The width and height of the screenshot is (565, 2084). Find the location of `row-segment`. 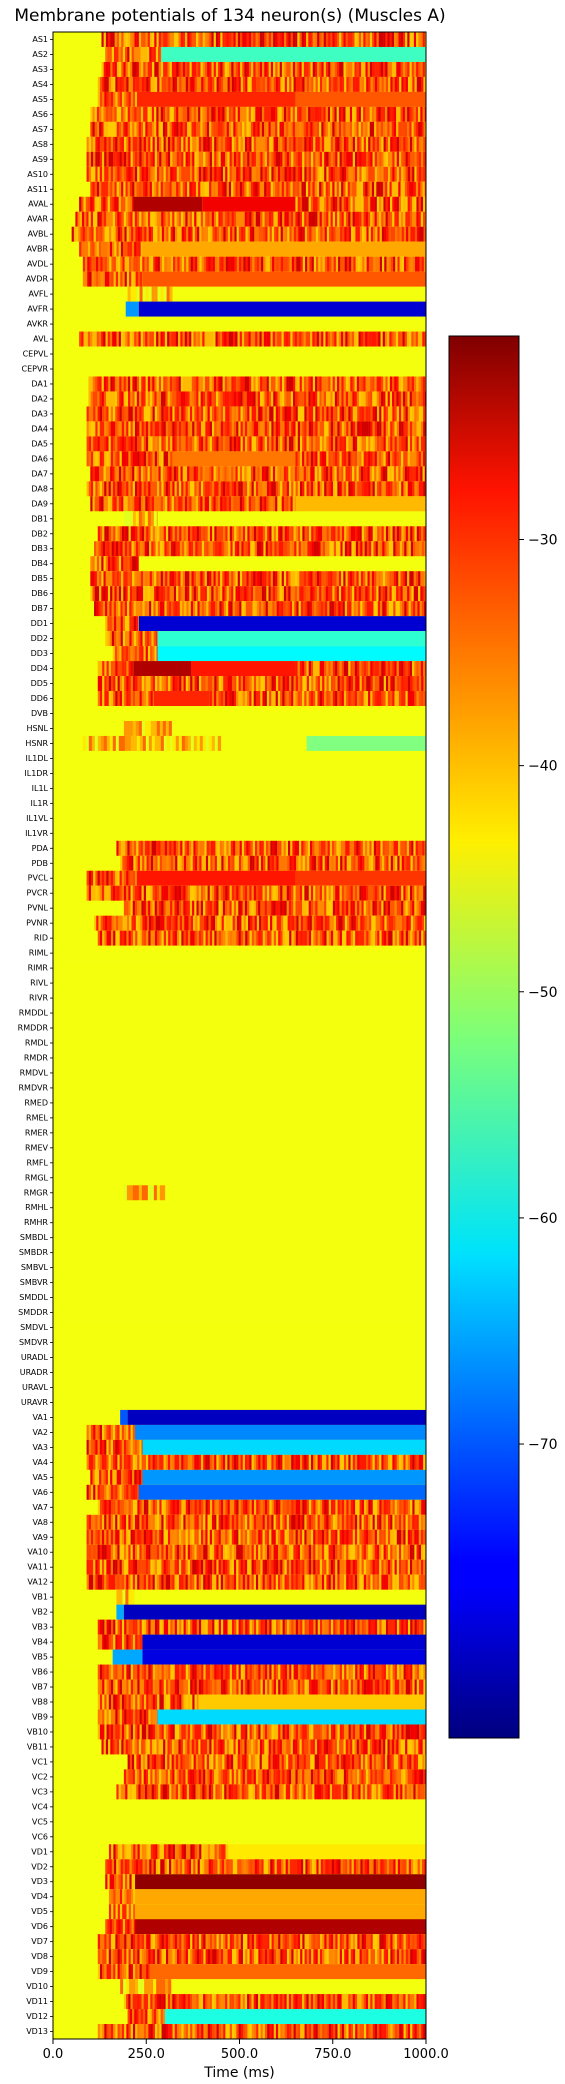

row-segment is located at coordinates (181, 699).